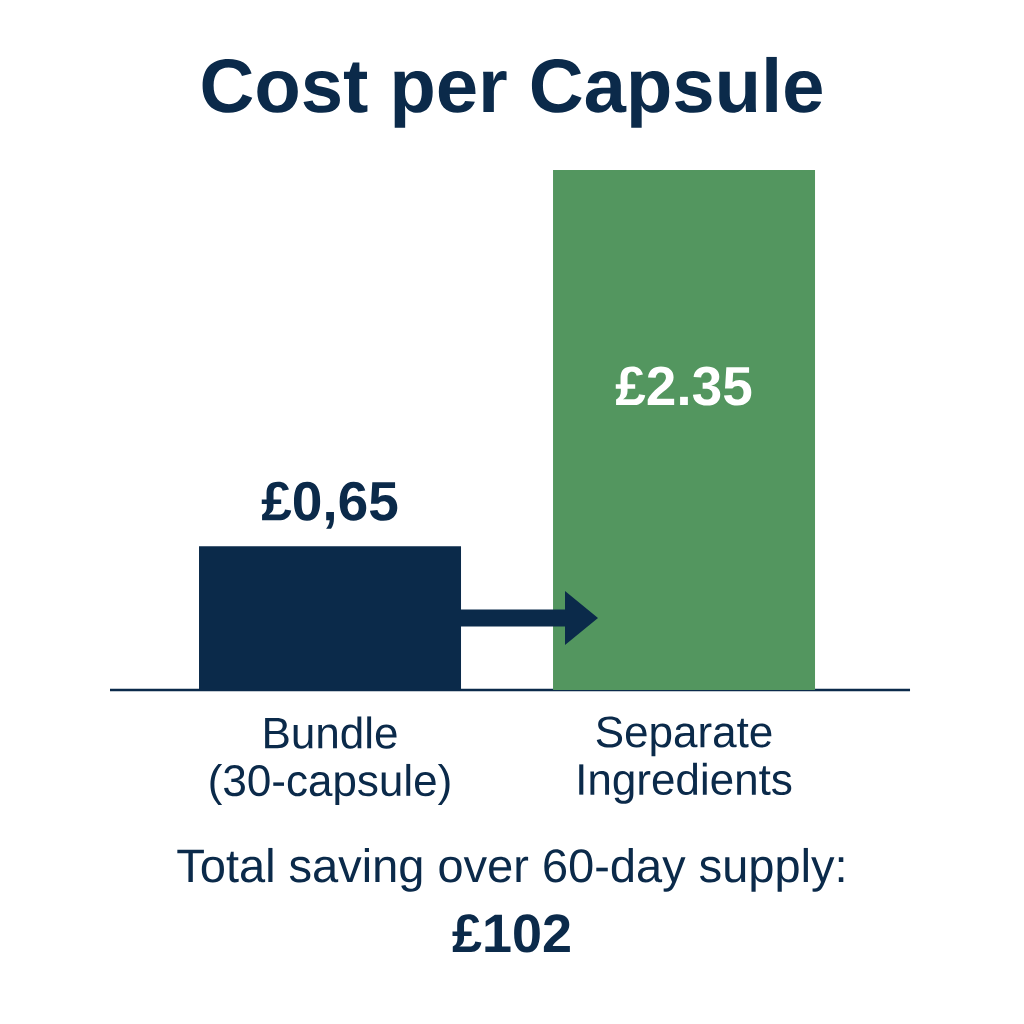 The image size is (1024, 1024). I want to click on chart-title: Cost per Capsule, so click(512, 92).